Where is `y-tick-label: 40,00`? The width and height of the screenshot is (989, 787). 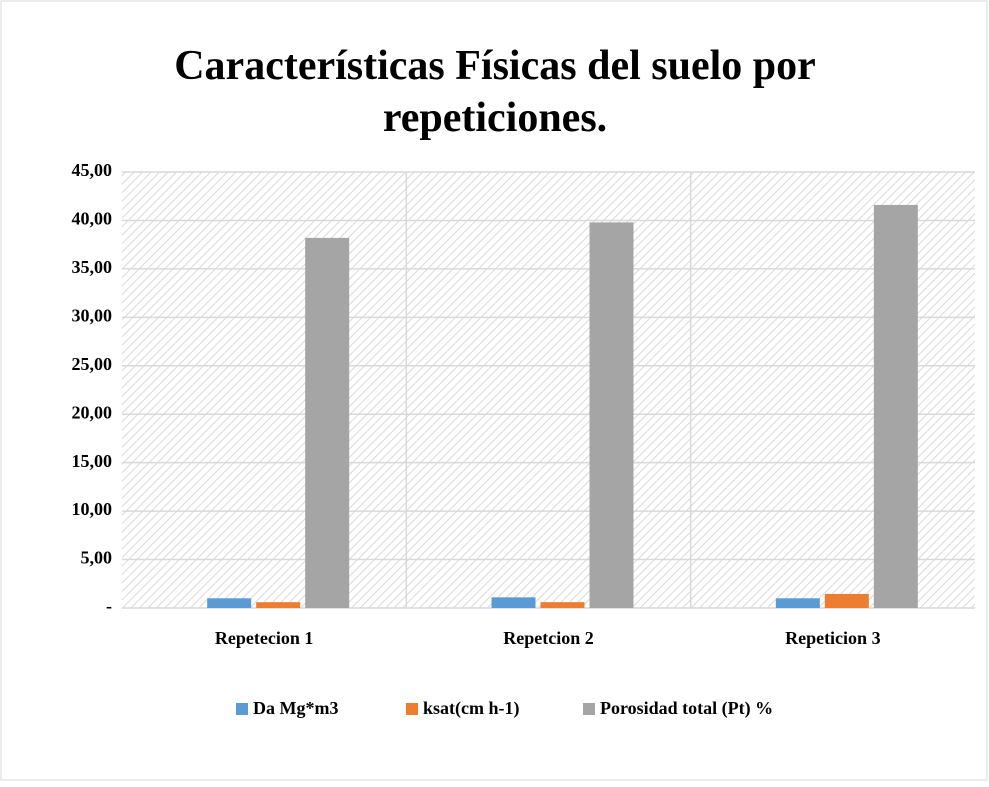 y-tick-label: 40,00 is located at coordinates (92, 219).